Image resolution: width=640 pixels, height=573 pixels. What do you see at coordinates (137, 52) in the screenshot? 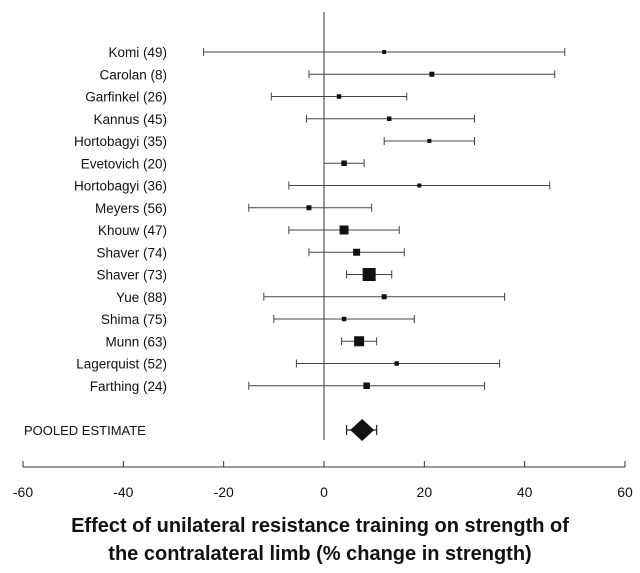
I see `study-label: Komi (49)` at bounding box center [137, 52].